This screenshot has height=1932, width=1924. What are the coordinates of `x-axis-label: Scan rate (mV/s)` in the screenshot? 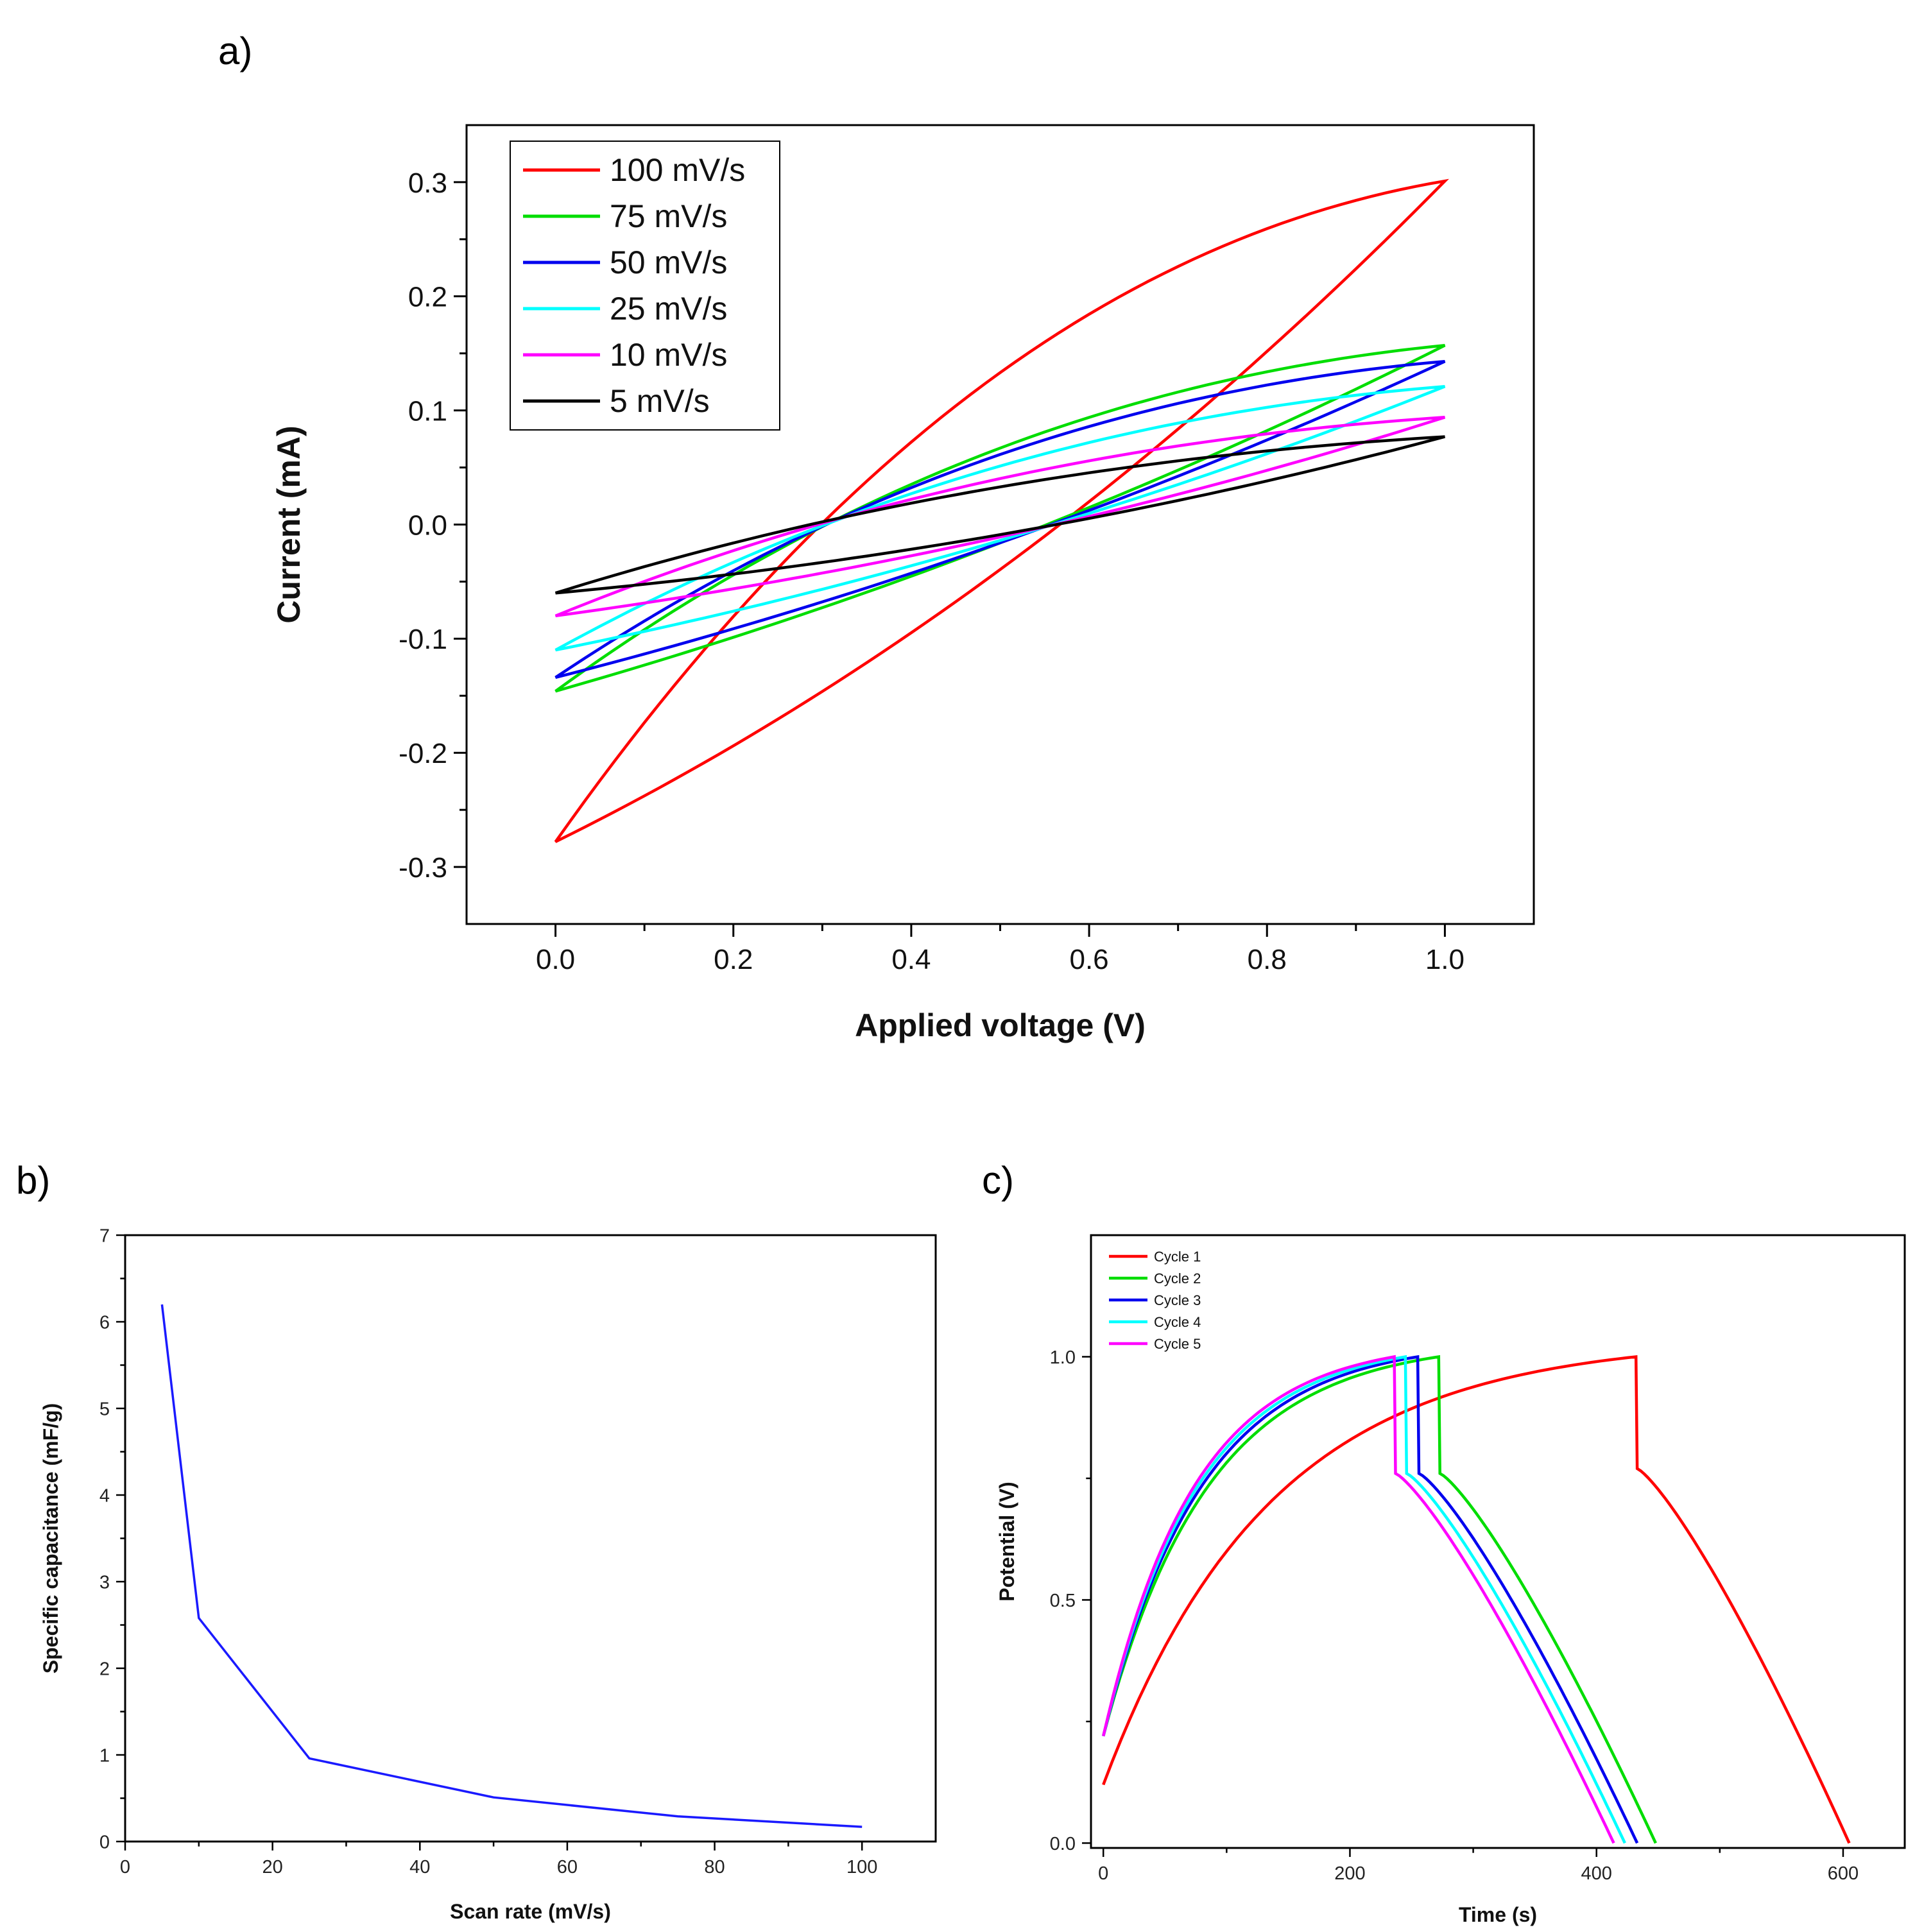 It's located at (530, 1911).